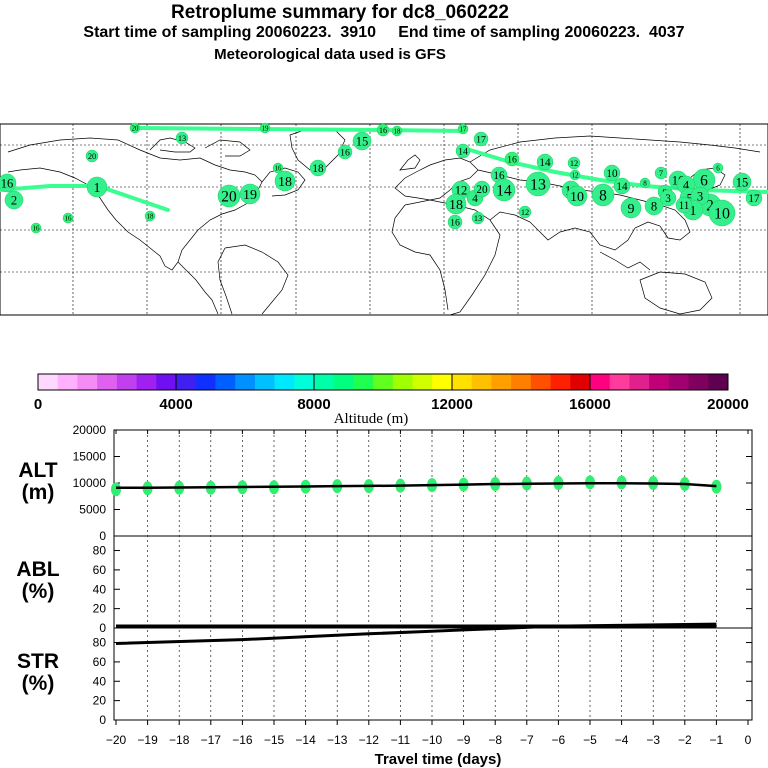 The height and width of the screenshot is (768, 768). I want to click on x-tick-label: −20, so click(116, 740).